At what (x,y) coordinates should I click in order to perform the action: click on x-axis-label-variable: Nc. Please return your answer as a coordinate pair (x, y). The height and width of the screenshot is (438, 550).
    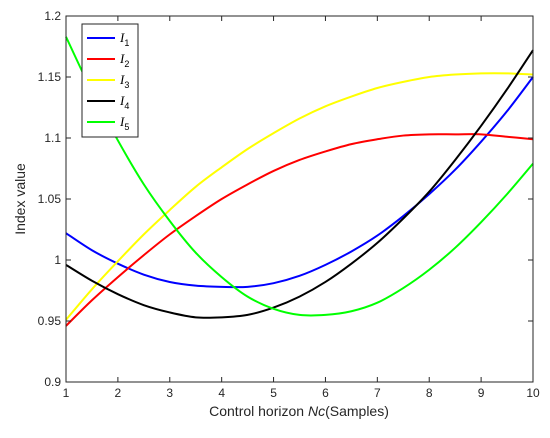
    Looking at the image, I should click on (316, 411).